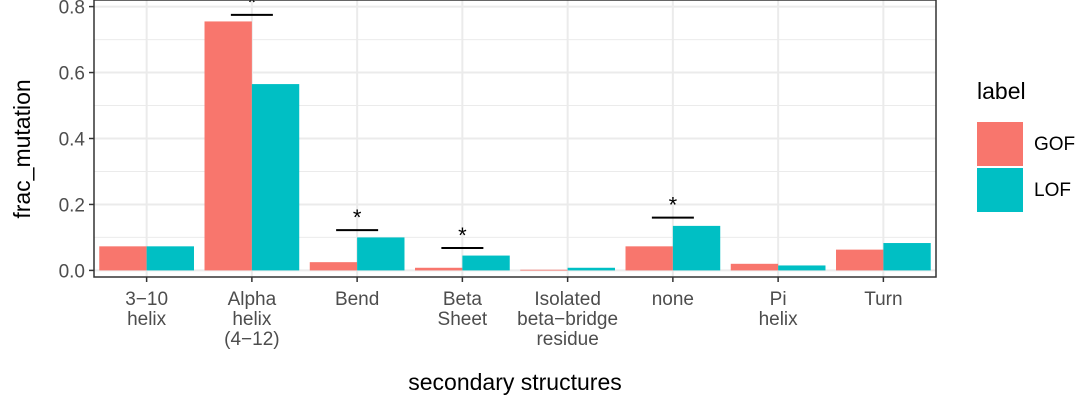  Describe the element at coordinates (1000, 144) in the screenshot. I see `legend-key-gof` at that location.